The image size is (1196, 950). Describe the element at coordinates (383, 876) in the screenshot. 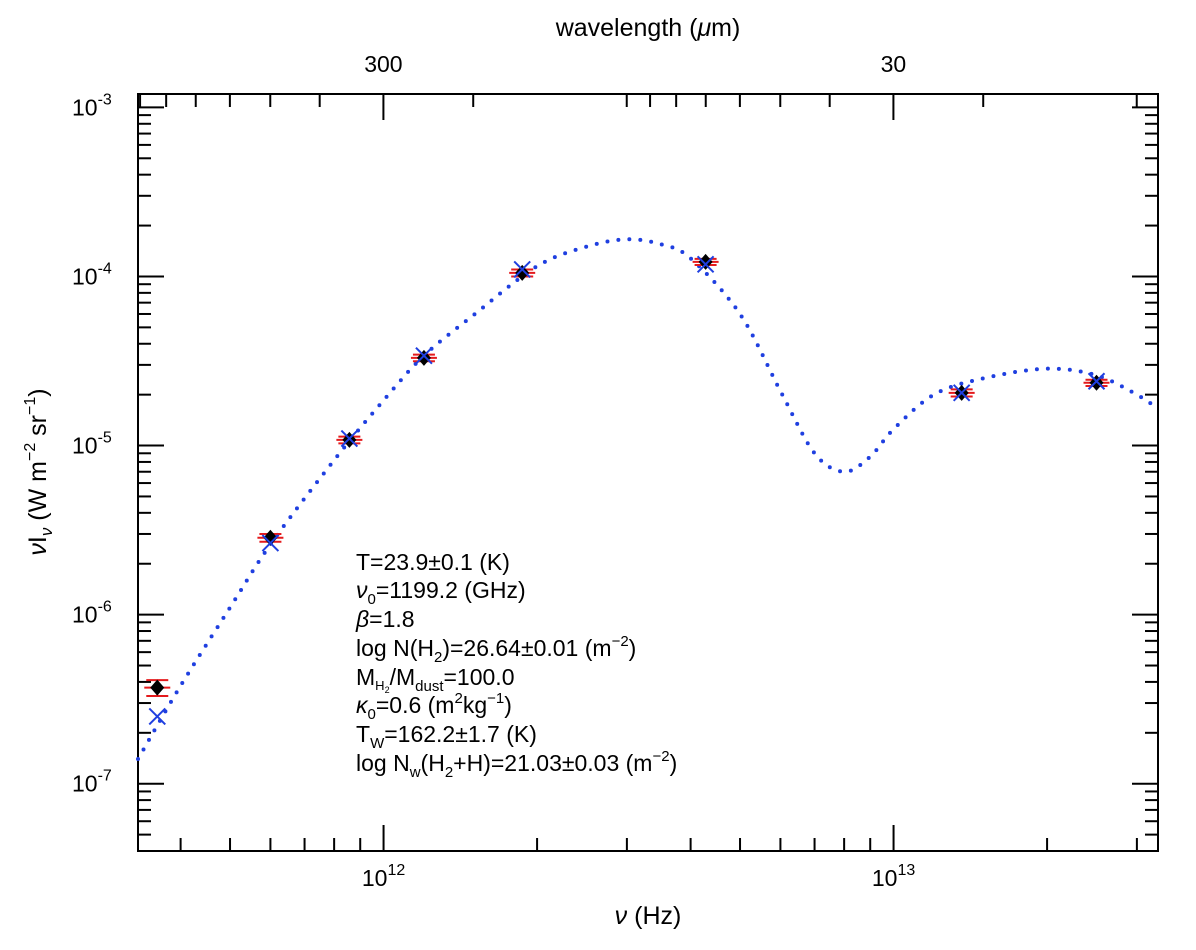

I see `x-tick-label: 1012` at that location.